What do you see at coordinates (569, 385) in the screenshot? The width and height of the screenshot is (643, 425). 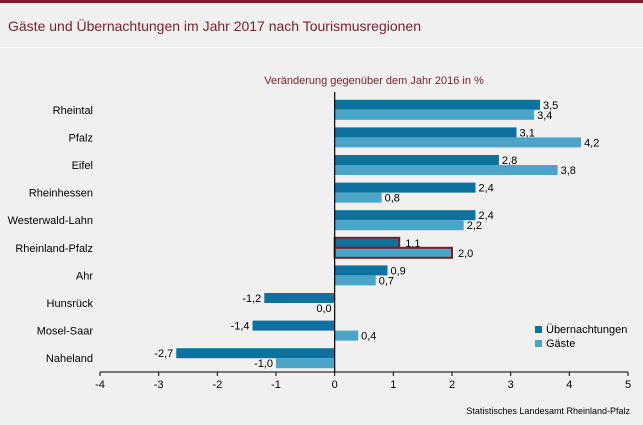 I see `x-tick-label: 4` at bounding box center [569, 385].